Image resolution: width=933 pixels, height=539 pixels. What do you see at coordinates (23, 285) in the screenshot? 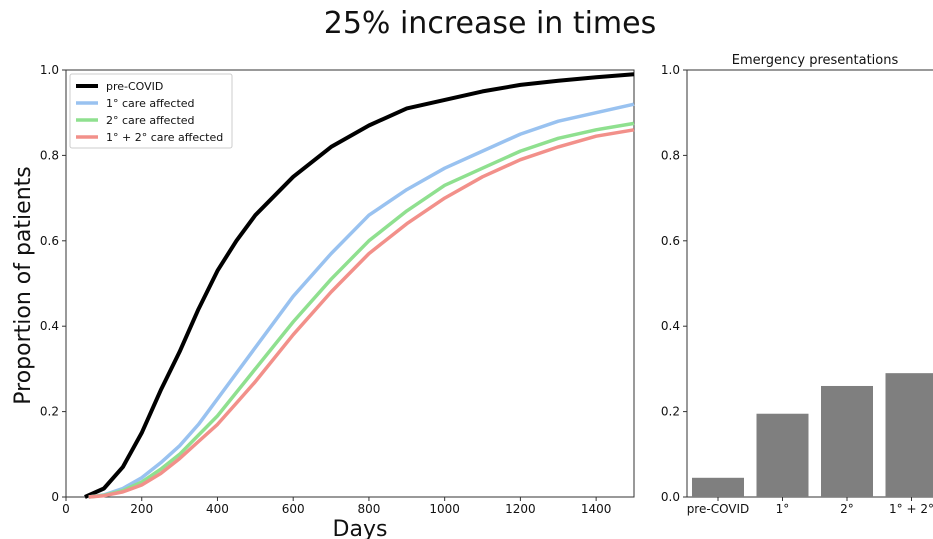
I see `y-axis-label: Proportion of patients` at bounding box center [23, 285].